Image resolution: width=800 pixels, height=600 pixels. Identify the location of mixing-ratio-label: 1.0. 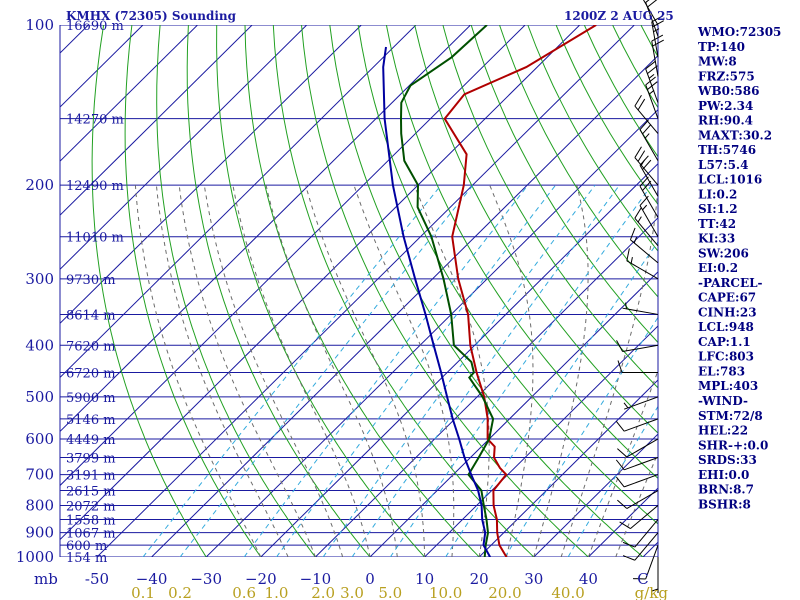
(277, 592).